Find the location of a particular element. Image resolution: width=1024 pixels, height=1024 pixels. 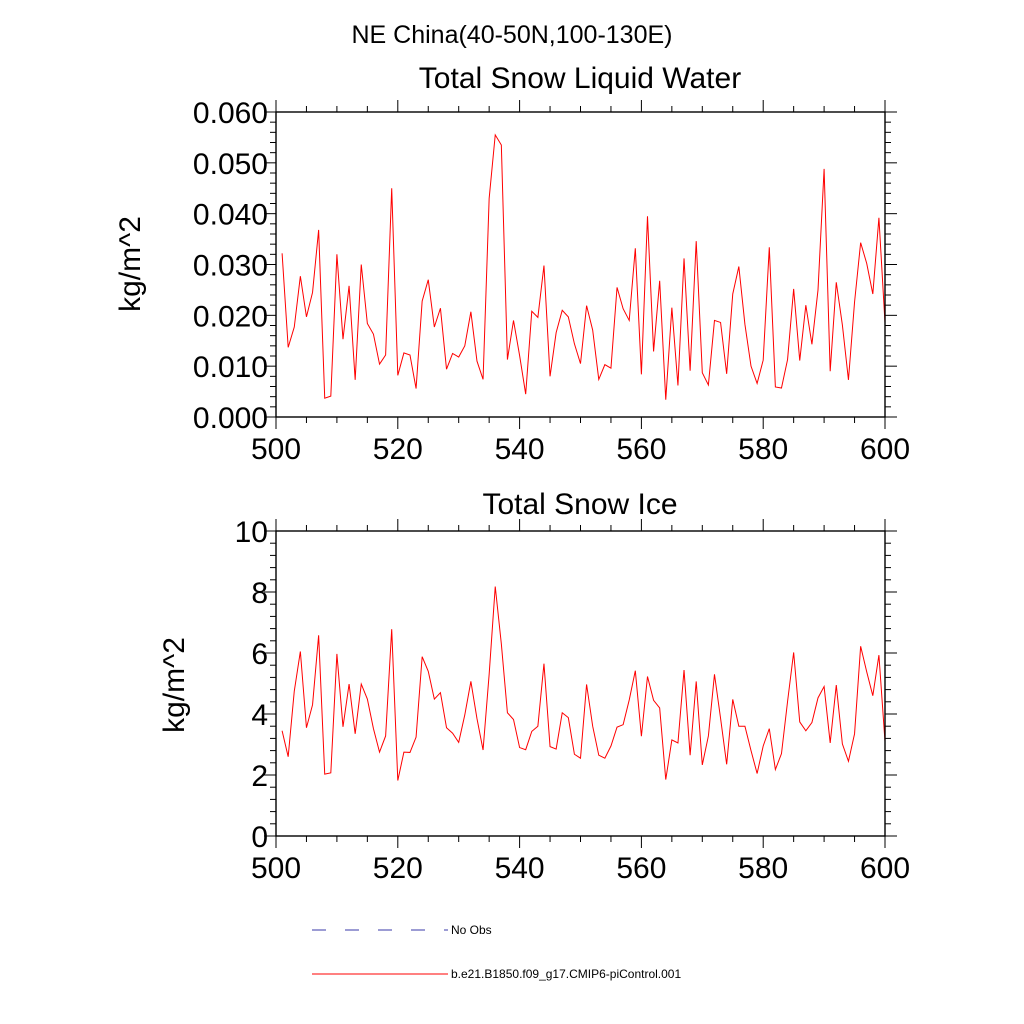

series-group is located at coordinates (583, 683).